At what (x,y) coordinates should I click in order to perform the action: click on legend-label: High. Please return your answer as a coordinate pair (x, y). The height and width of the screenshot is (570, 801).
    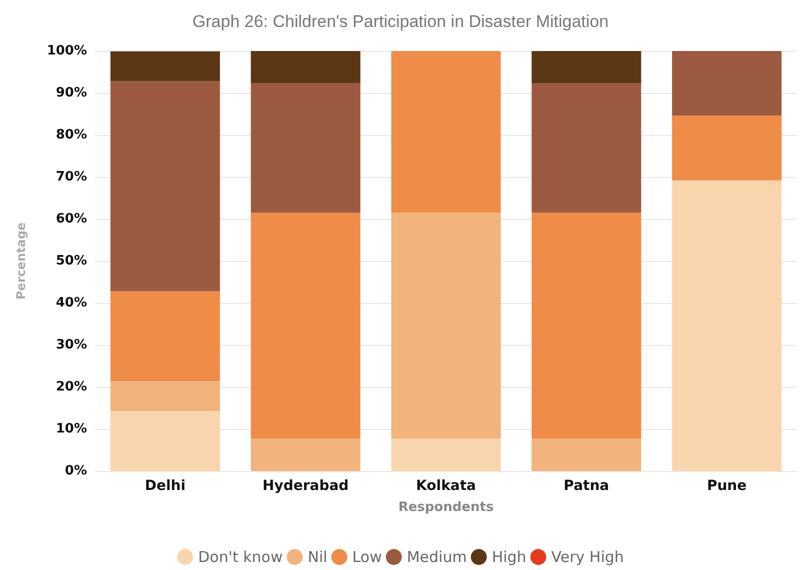
    Looking at the image, I should click on (509, 557).